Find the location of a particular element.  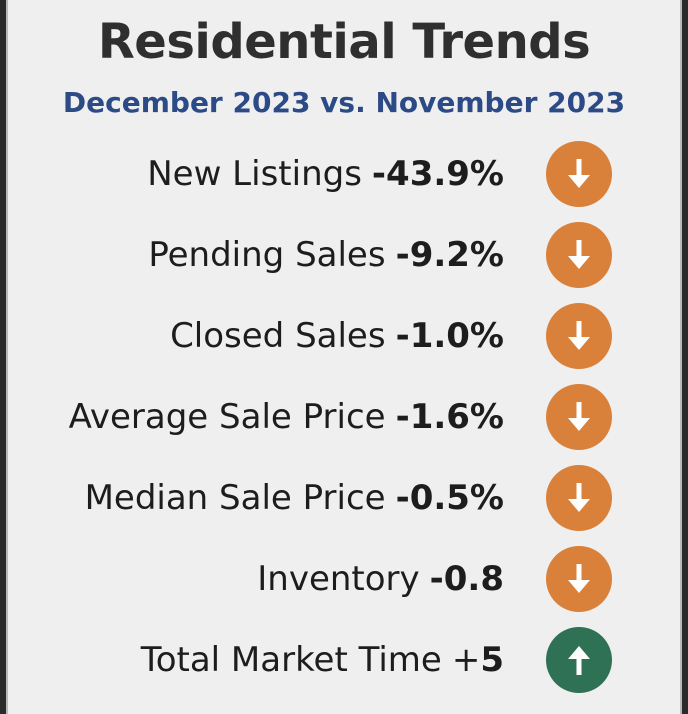

metric-value: 5 is located at coordinates (492, 660).